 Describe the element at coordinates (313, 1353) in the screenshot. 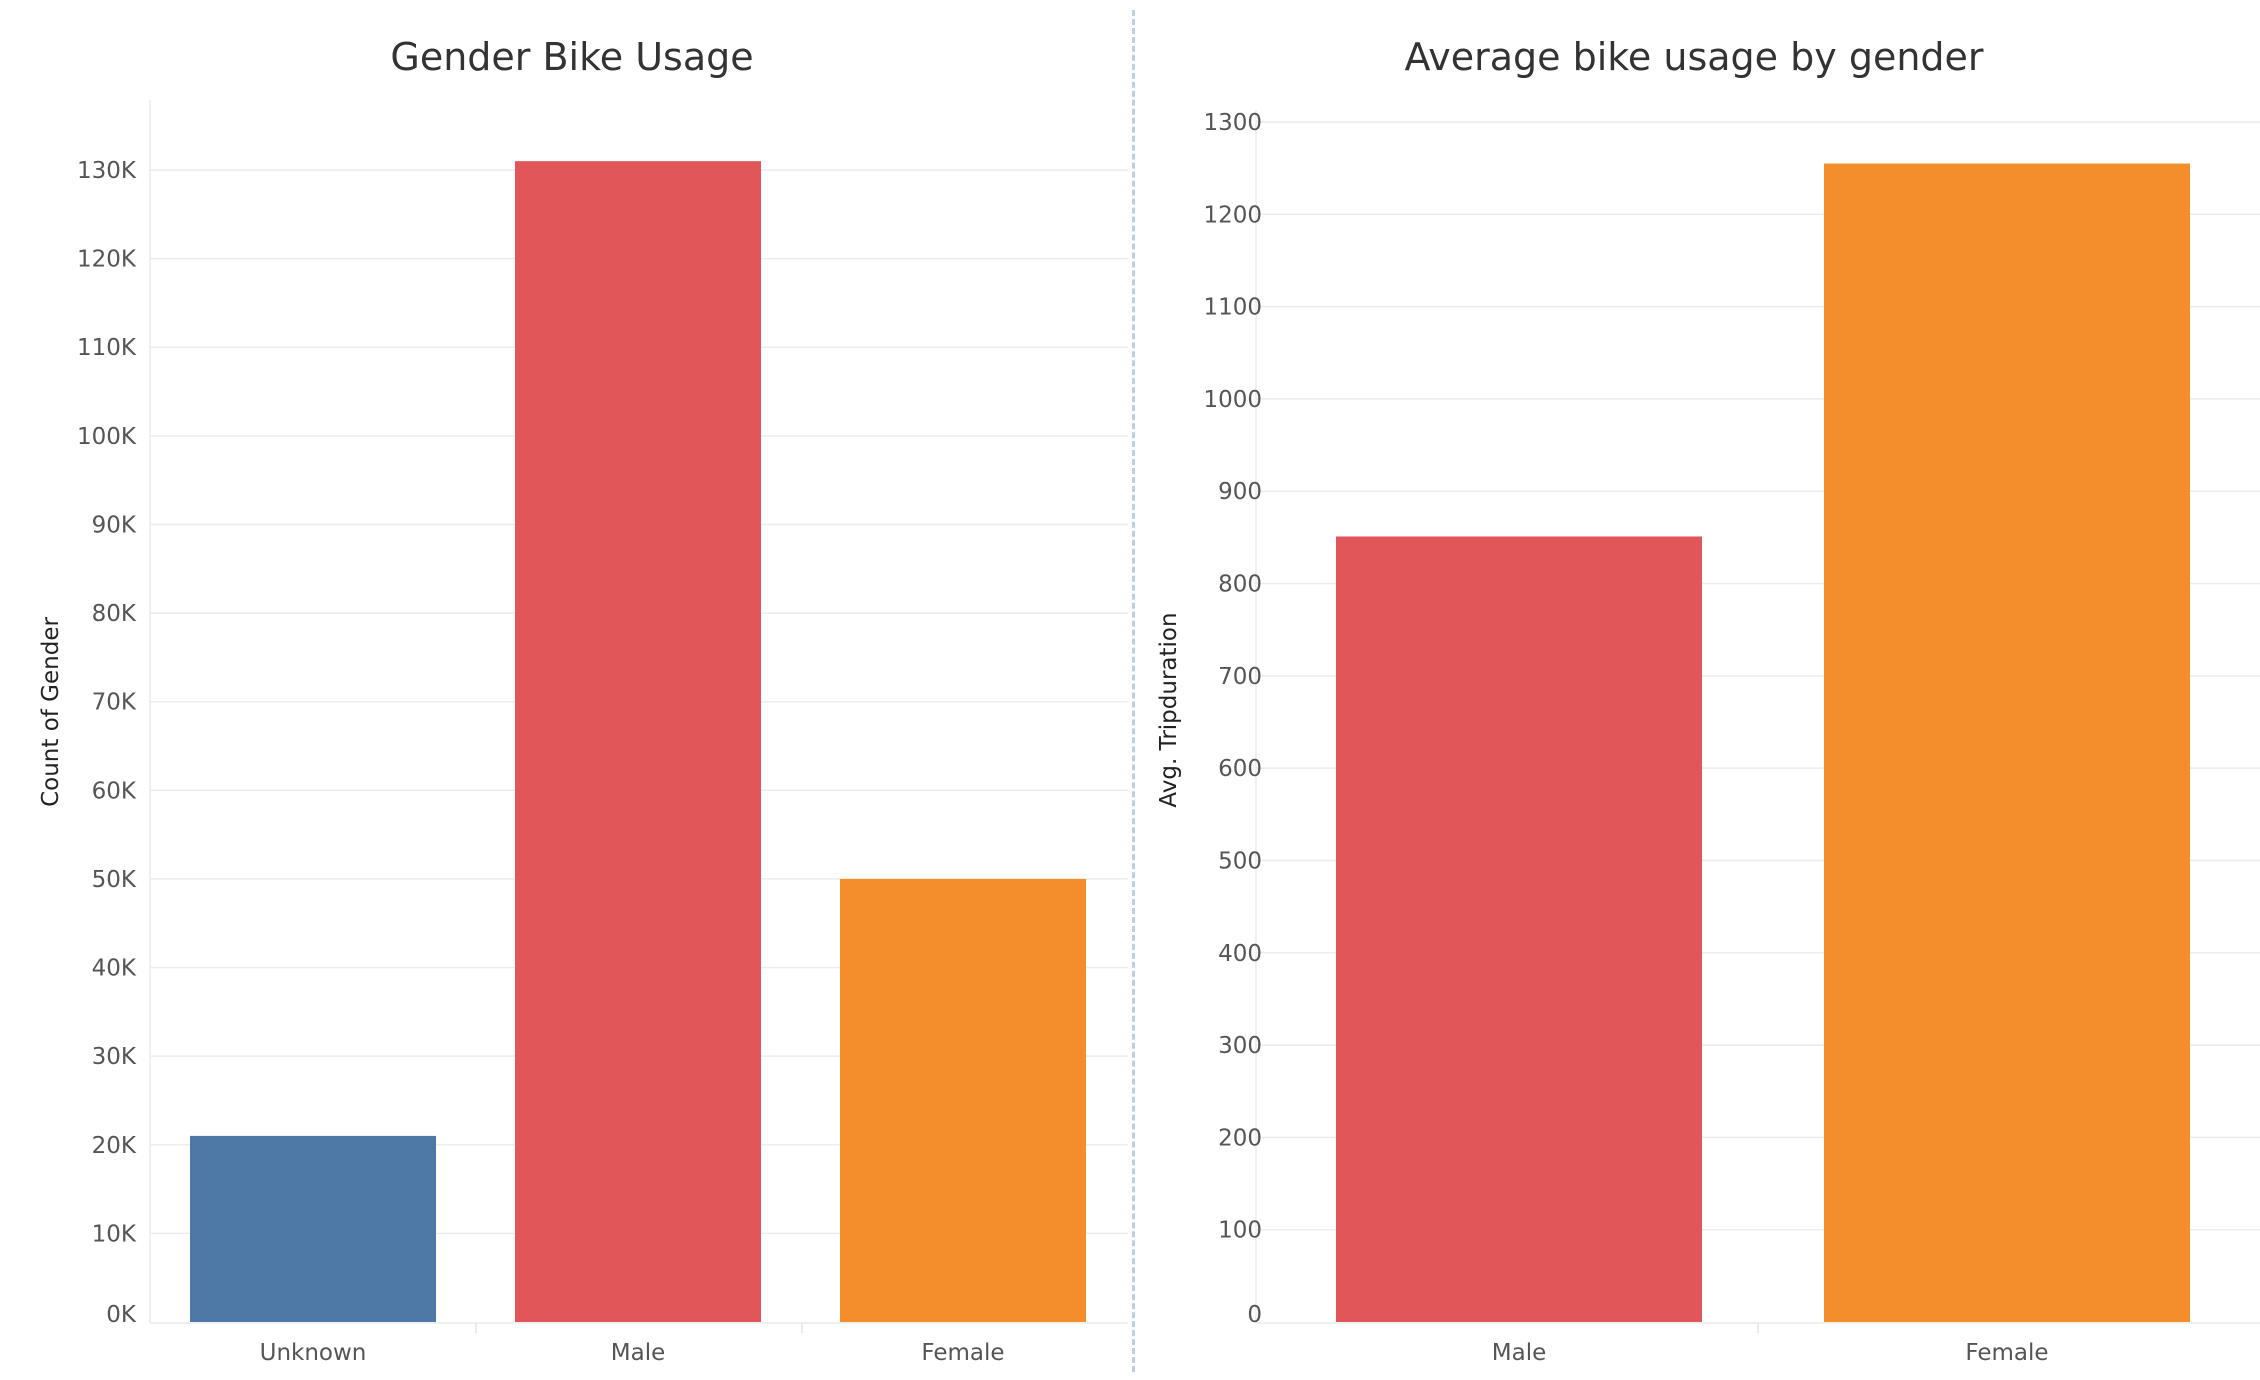

I see `x-tick-label: Unknown` at that location.